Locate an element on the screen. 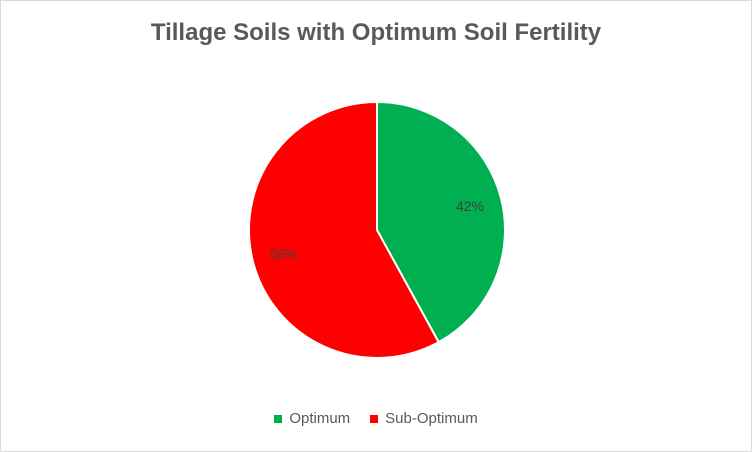 This screenshot has width=752, height=452. pie-slice-optimum is located at coordinates (441, 222).